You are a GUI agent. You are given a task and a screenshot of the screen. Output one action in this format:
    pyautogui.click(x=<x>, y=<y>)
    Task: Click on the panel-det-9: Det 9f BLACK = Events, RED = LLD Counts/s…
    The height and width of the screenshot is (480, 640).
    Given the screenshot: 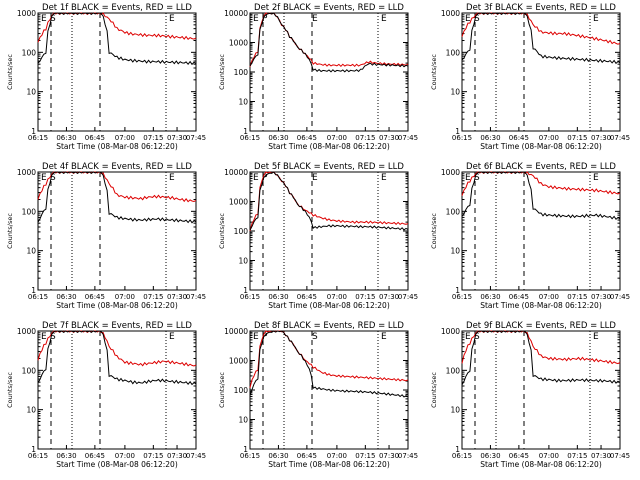 What is the action you would take?
    pyautogui.click(x=530, y=395)
    